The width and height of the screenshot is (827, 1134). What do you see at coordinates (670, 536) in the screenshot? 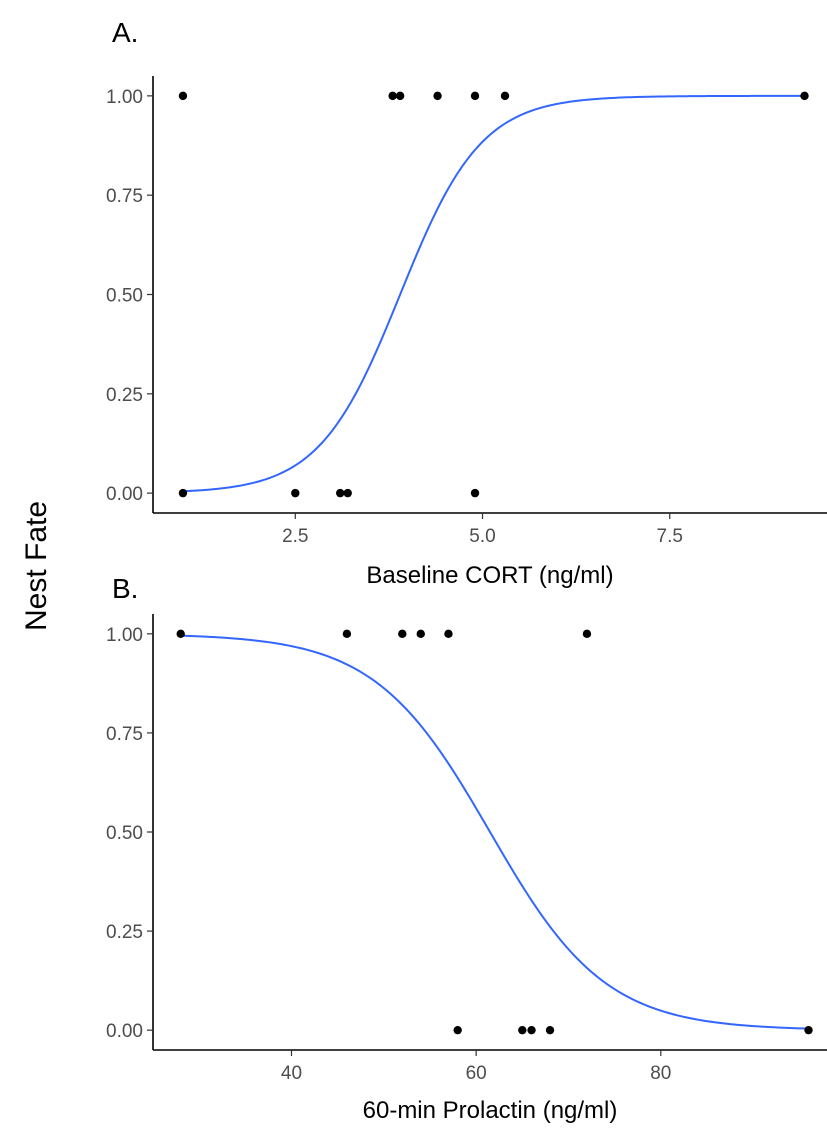
I see `x-tick-label: 7.5` at bounding box center [670, 536].